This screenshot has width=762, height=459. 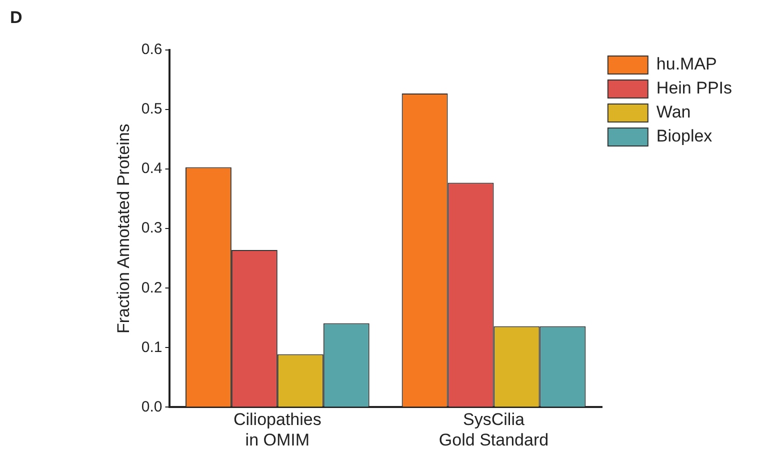 I want to click on x-tick-label: SysCilia Gold Standard, so click(x=493, y=430).